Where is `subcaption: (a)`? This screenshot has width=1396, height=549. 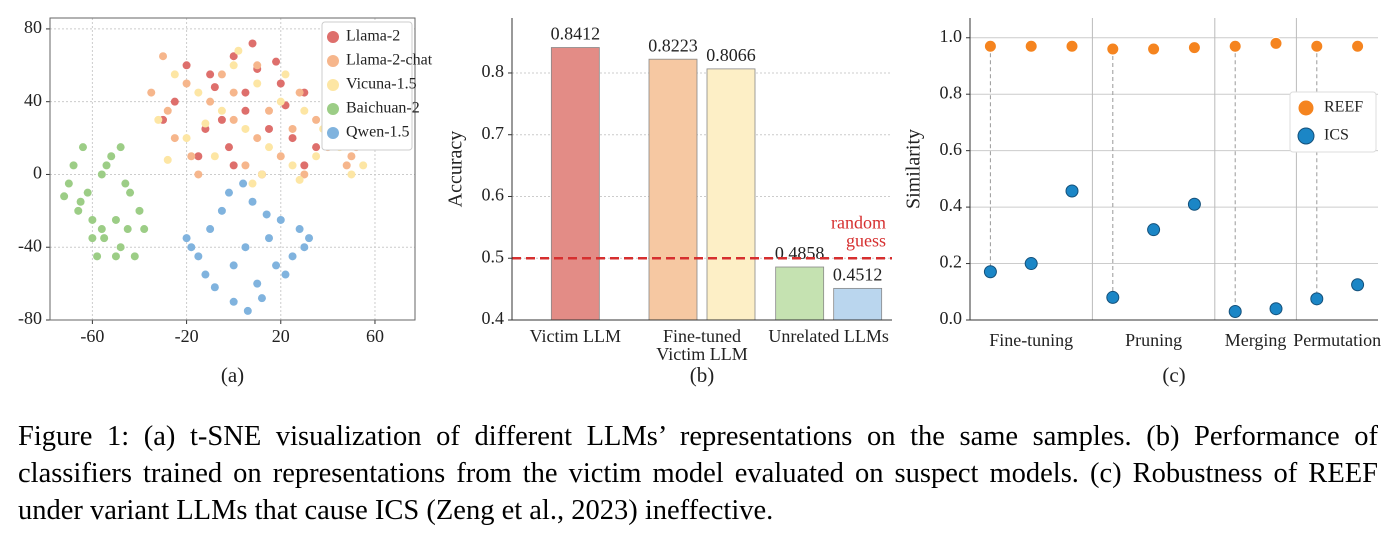
subcaption: (a) is located at coordinates (232, 375).